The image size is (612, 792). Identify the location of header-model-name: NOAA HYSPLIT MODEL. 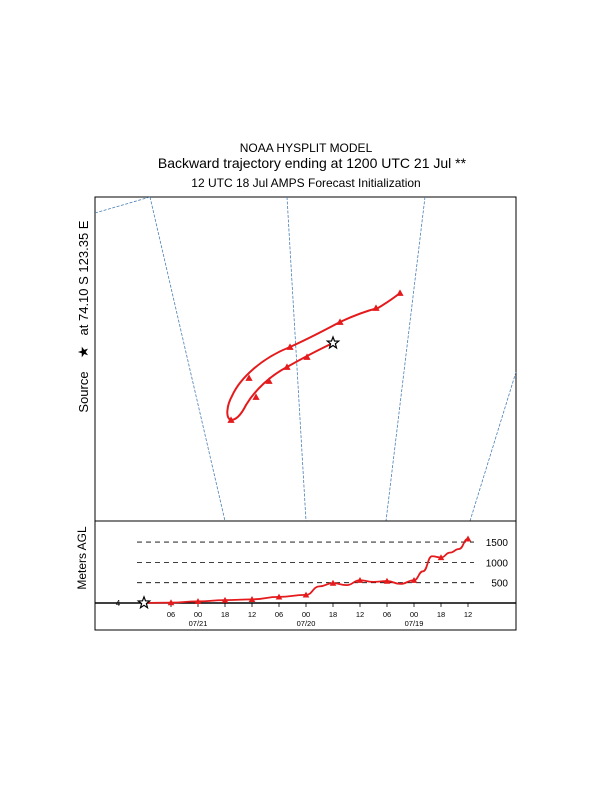
(306, 148).